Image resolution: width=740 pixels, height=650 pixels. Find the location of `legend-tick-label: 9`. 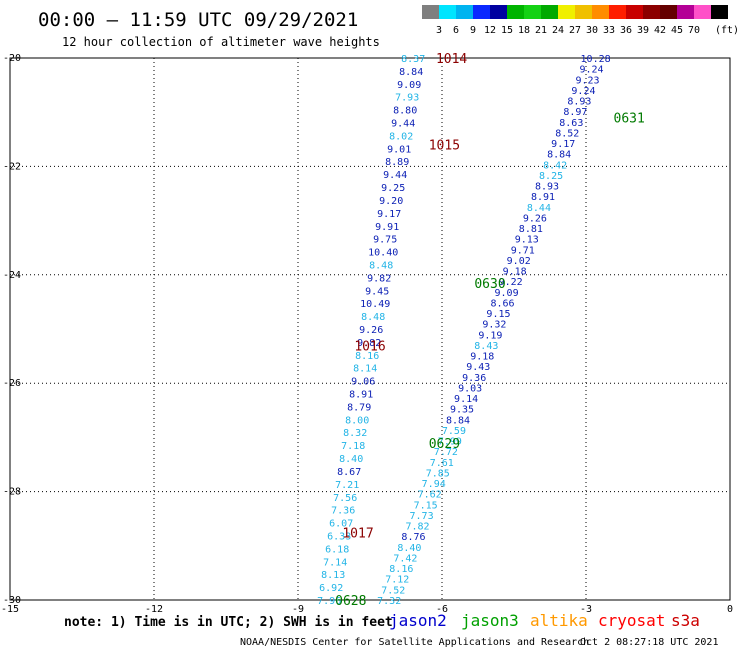

legend-tick-label: 9 is located at coordinates (473, 30).